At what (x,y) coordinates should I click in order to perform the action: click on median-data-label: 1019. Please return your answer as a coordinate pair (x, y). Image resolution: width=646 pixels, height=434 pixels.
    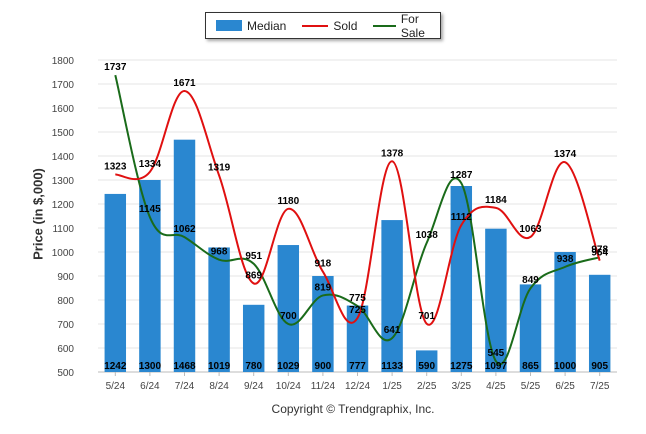
    Looking at the image, I should click on (219, 366).